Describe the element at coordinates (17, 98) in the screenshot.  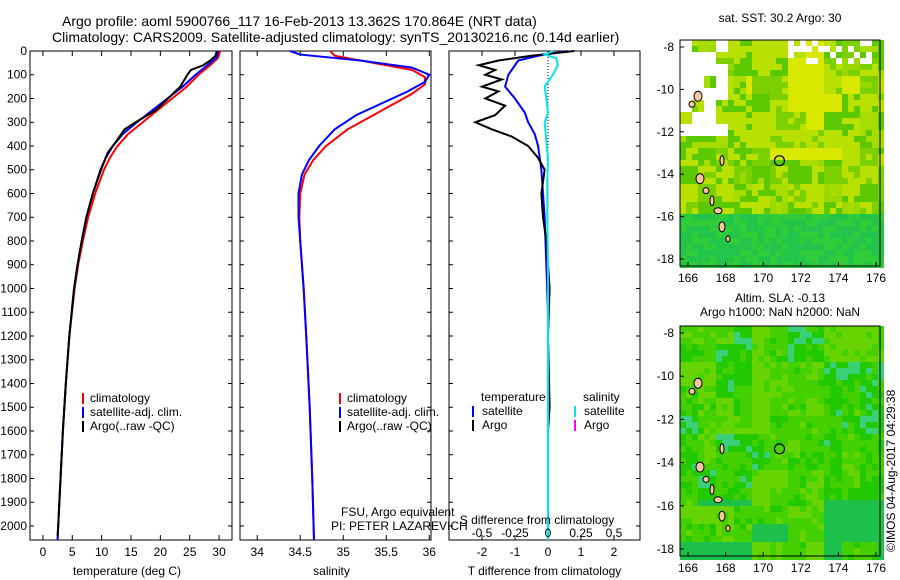
I see `depth-tick-label: 200` at that location.